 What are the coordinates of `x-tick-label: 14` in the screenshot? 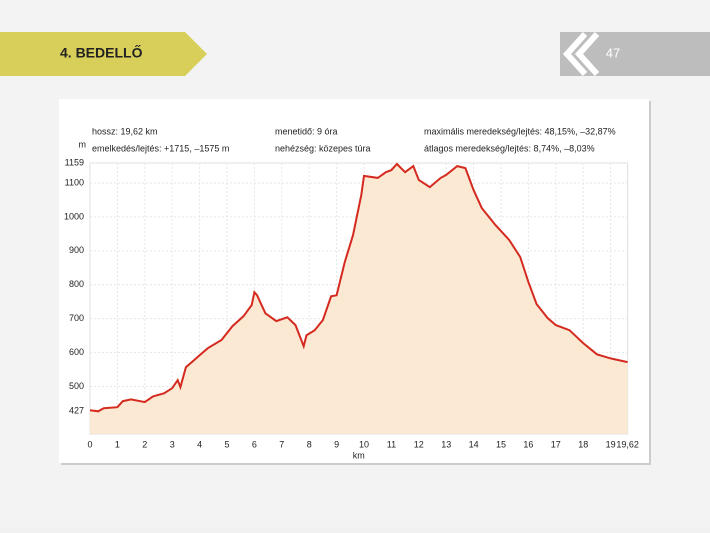 It's located at (474, 444).